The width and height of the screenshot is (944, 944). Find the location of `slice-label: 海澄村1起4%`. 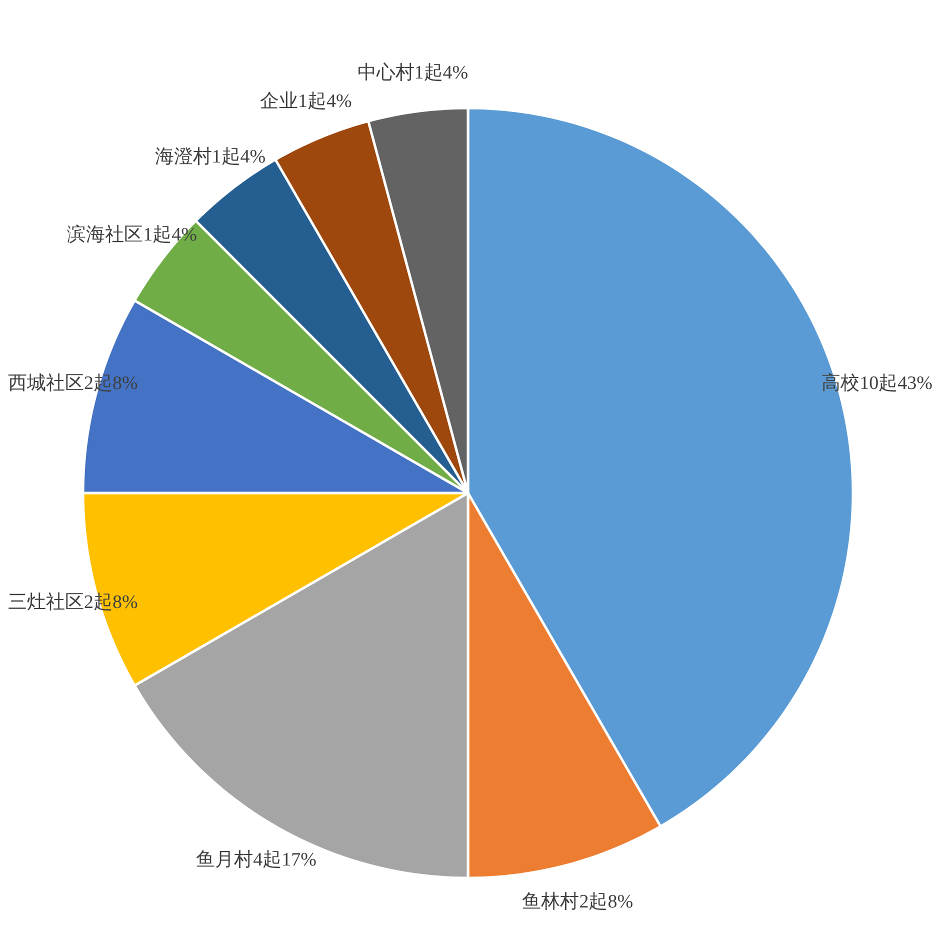

slice-label: 海澄村1起4% is located at coordinates (210, 157).